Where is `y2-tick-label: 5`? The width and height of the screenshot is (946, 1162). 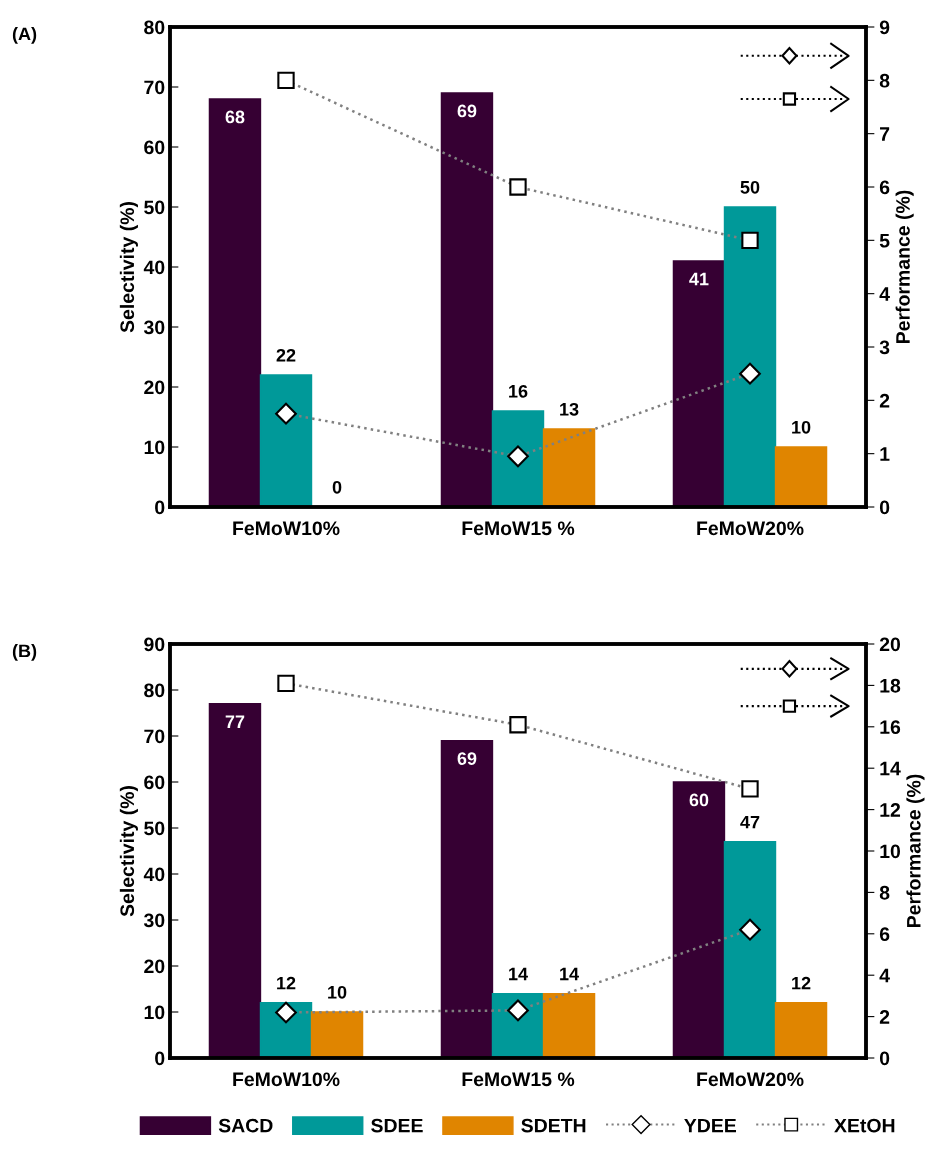
y2-tick-label: 5 is located at coordinates (884, 241).